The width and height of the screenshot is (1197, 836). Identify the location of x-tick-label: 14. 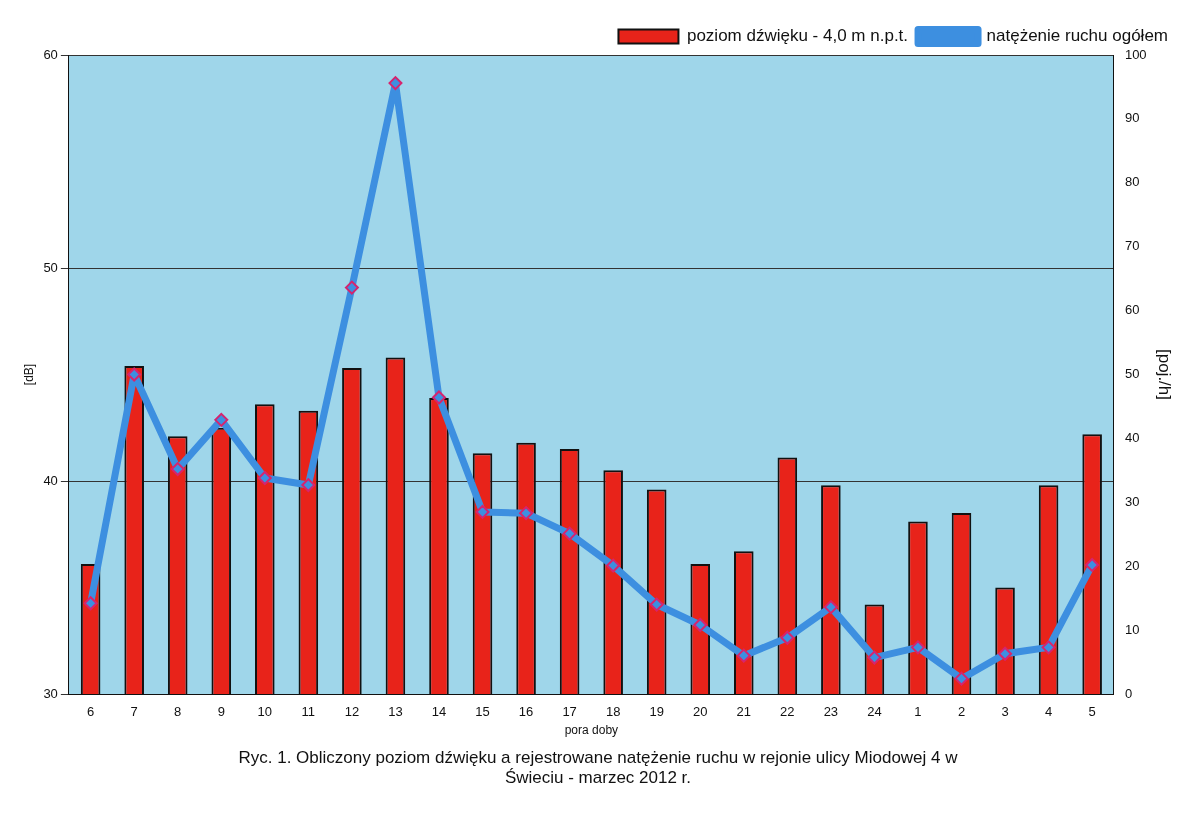
(439, 712).